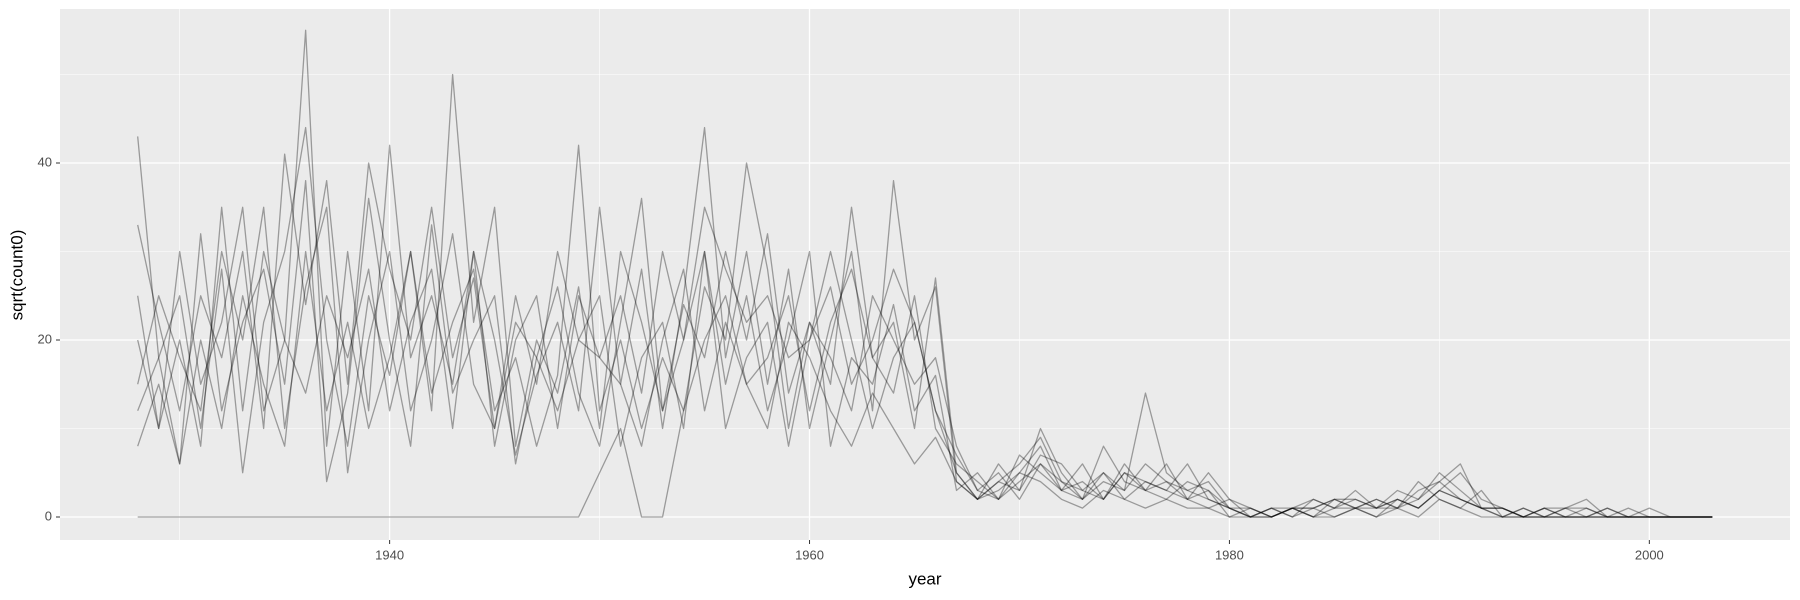 The width and height of the screenshot is (1800, 600). Describe the element at coordinates (1649, 554) in the screenshot. I see `x-tick-label: 2000` at that location.